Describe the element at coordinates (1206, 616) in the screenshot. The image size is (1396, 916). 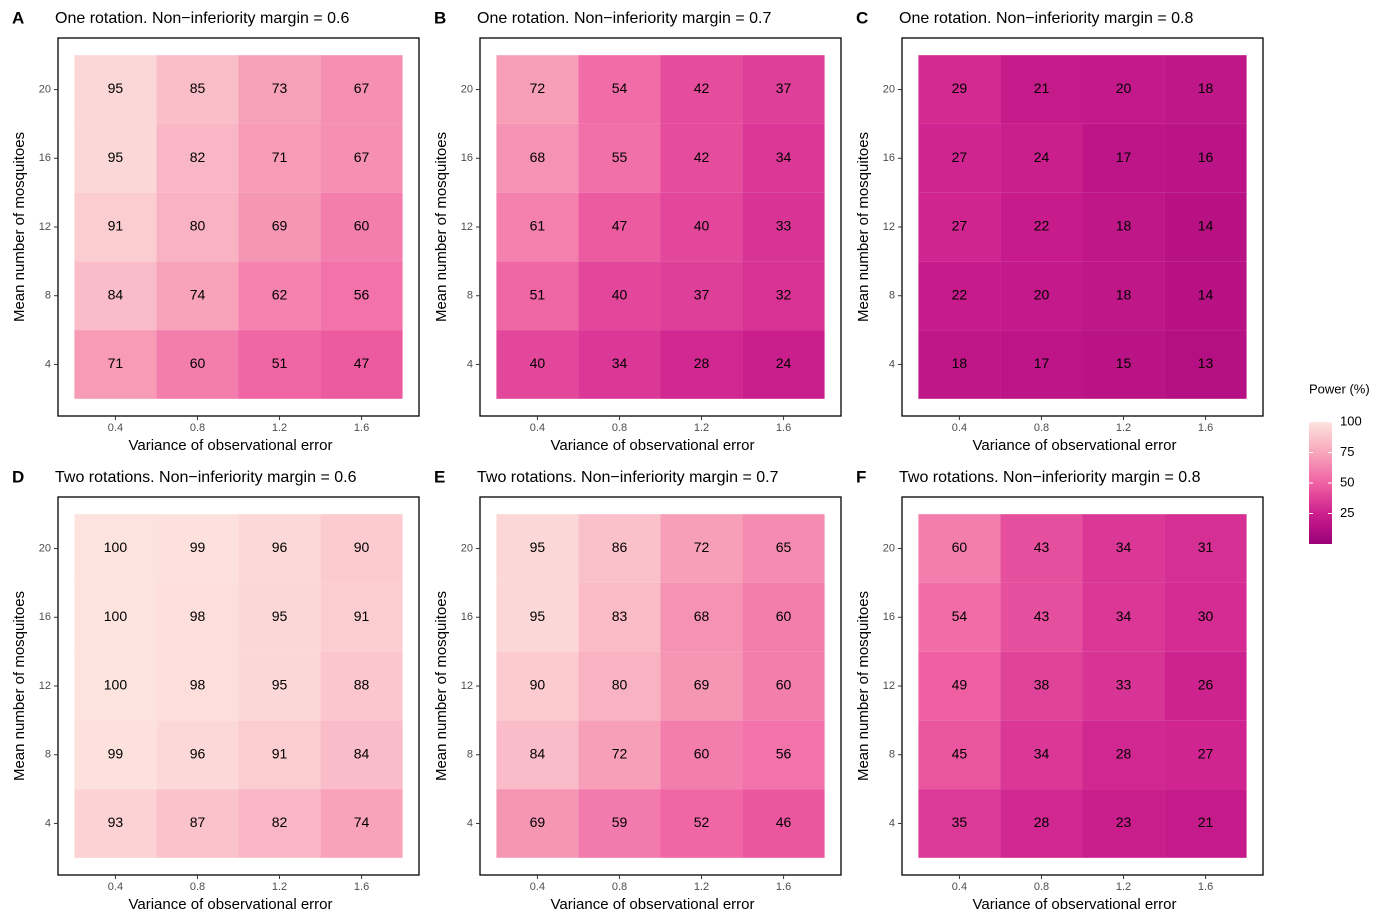
I see `cell-label: 30` at that location.